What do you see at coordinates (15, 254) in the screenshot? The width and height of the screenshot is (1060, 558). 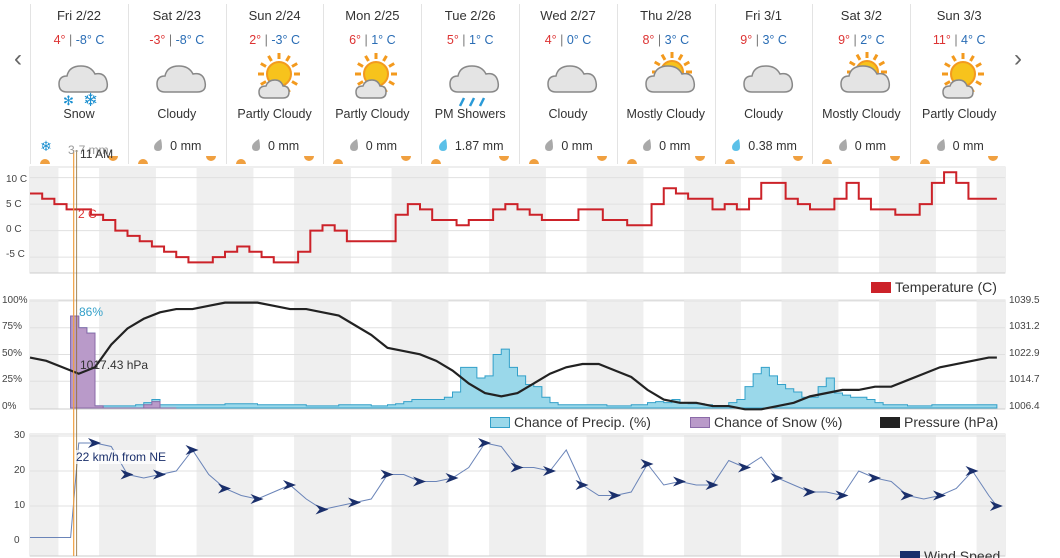 I see `axis-tick-label: -5 C` at bounding box center [15, 254].